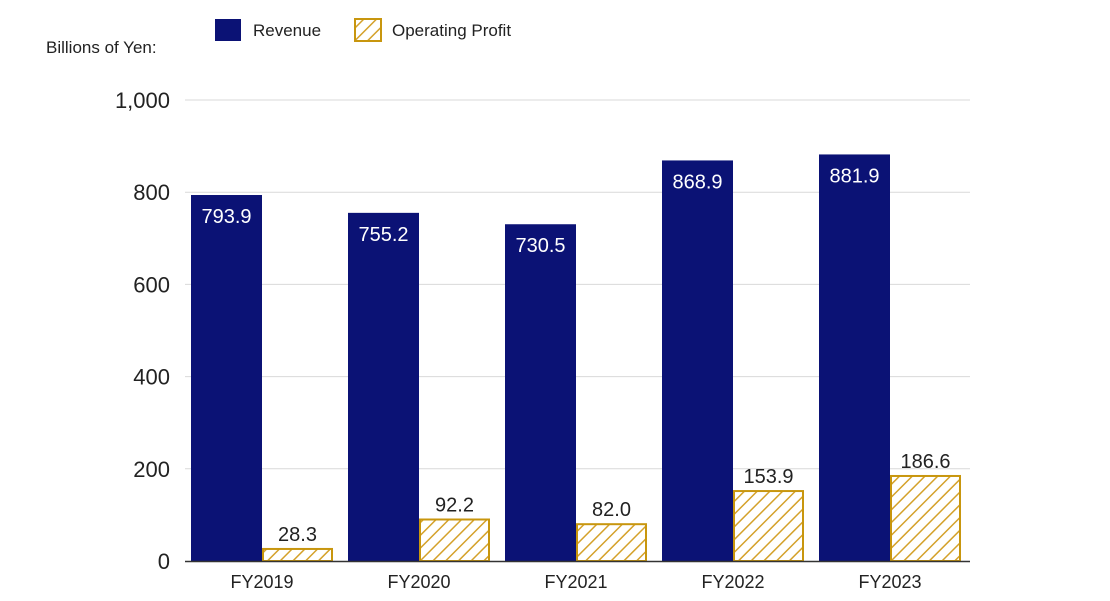 This screenshot has width=1110, height=601. Describe the element at coordinates (297, 535) in the screenshot. I see `data-label-operating-profit: 28.3` at that location.